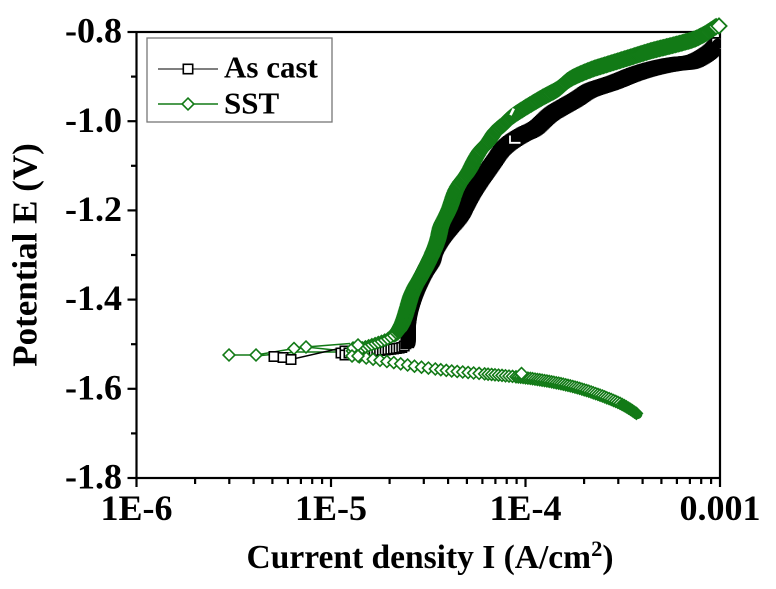  Describe the element at coordinates (93, 387) in the screenshot. I see `svg-text: -1.6` at that location.